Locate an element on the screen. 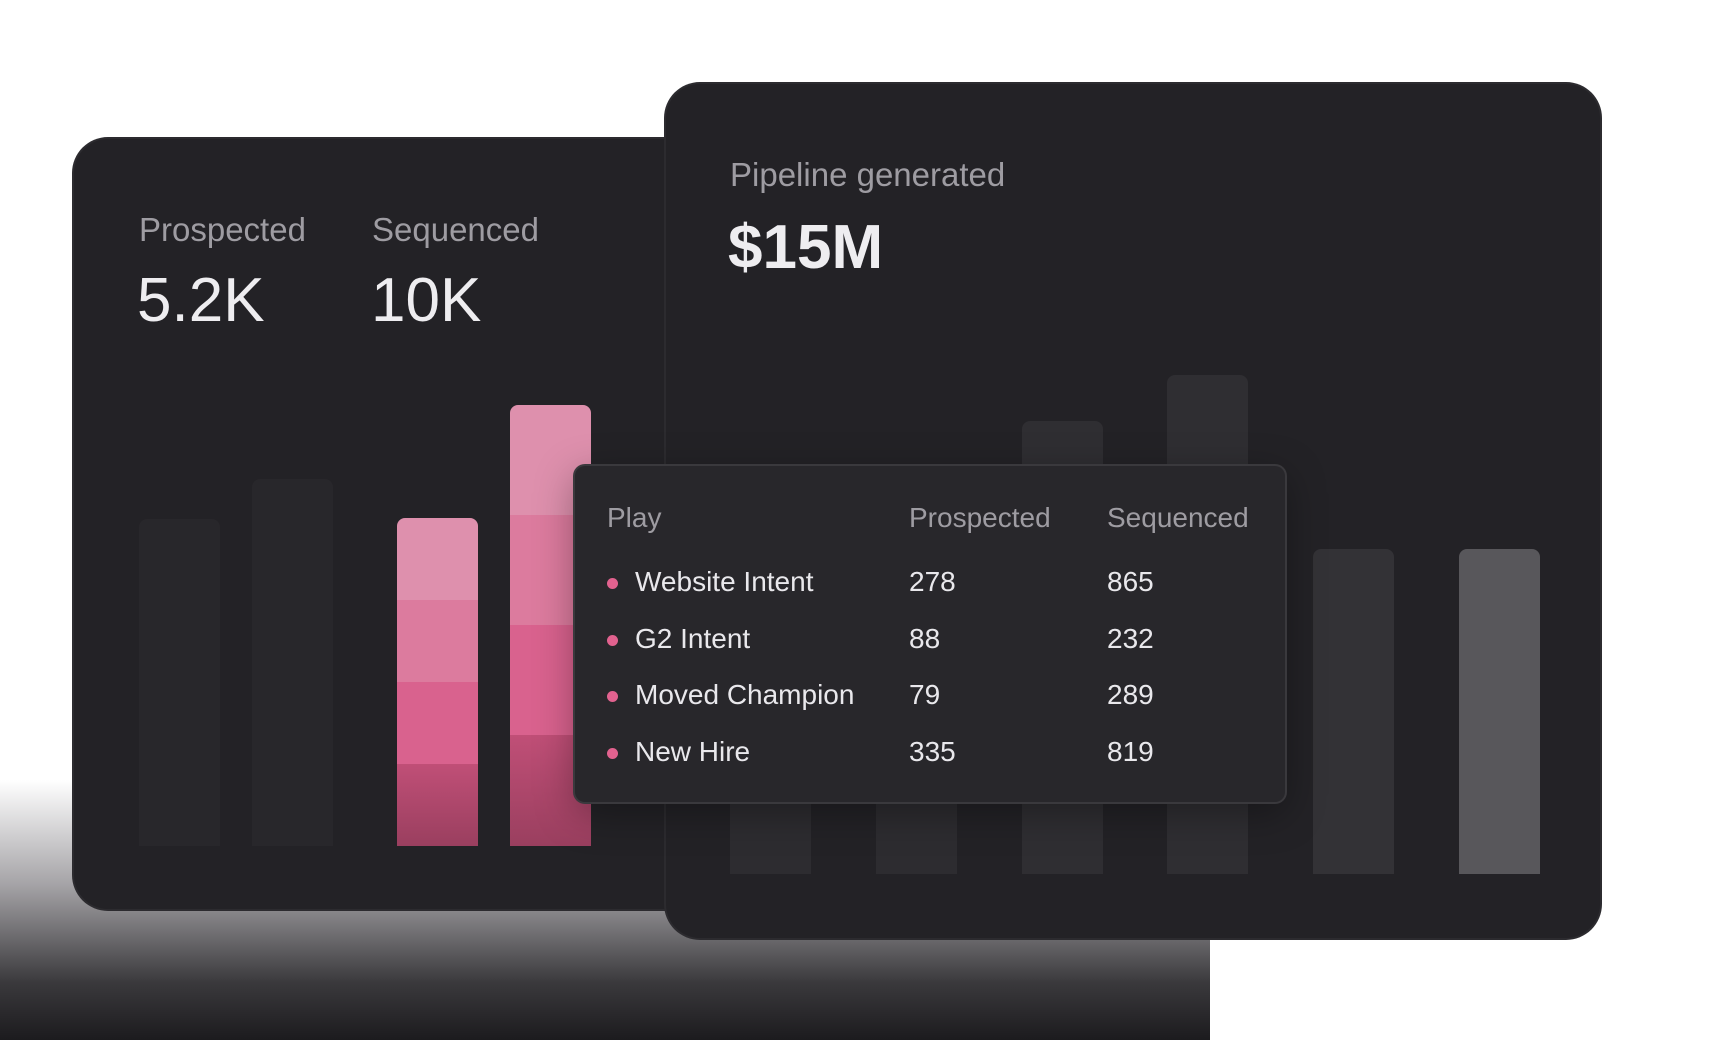 Image resolution: width=1712 pixels, height=1040 pixels. prospected-count: 335 is located at coordinates (932, 751).